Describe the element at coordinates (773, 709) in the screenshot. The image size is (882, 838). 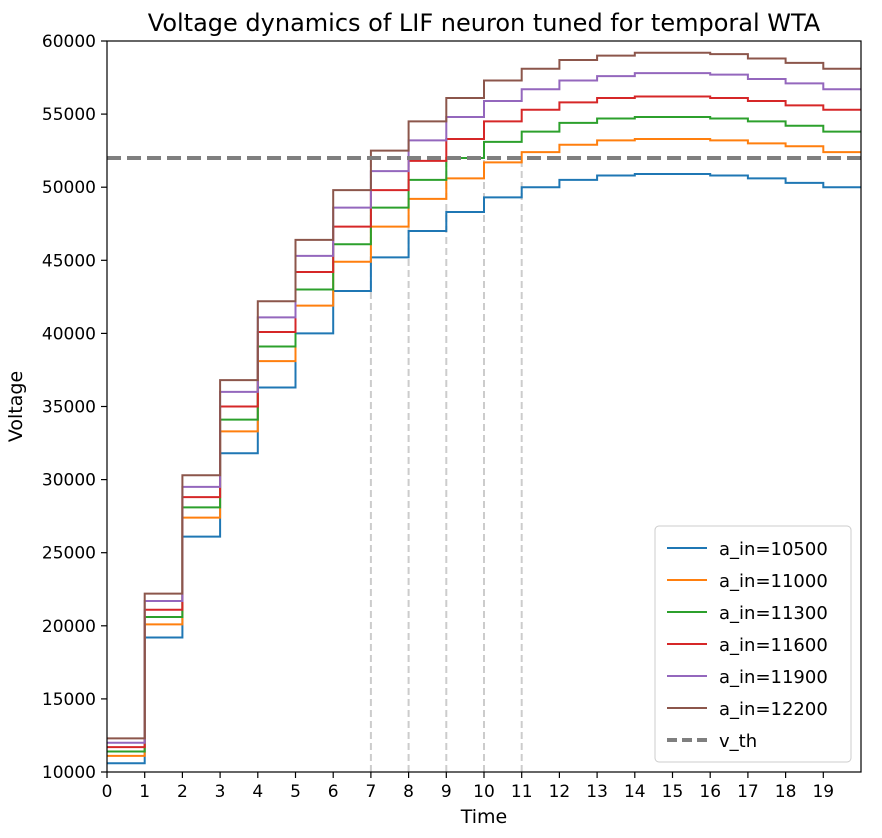
I see `legend-label-6: a_in=12200` at that location.